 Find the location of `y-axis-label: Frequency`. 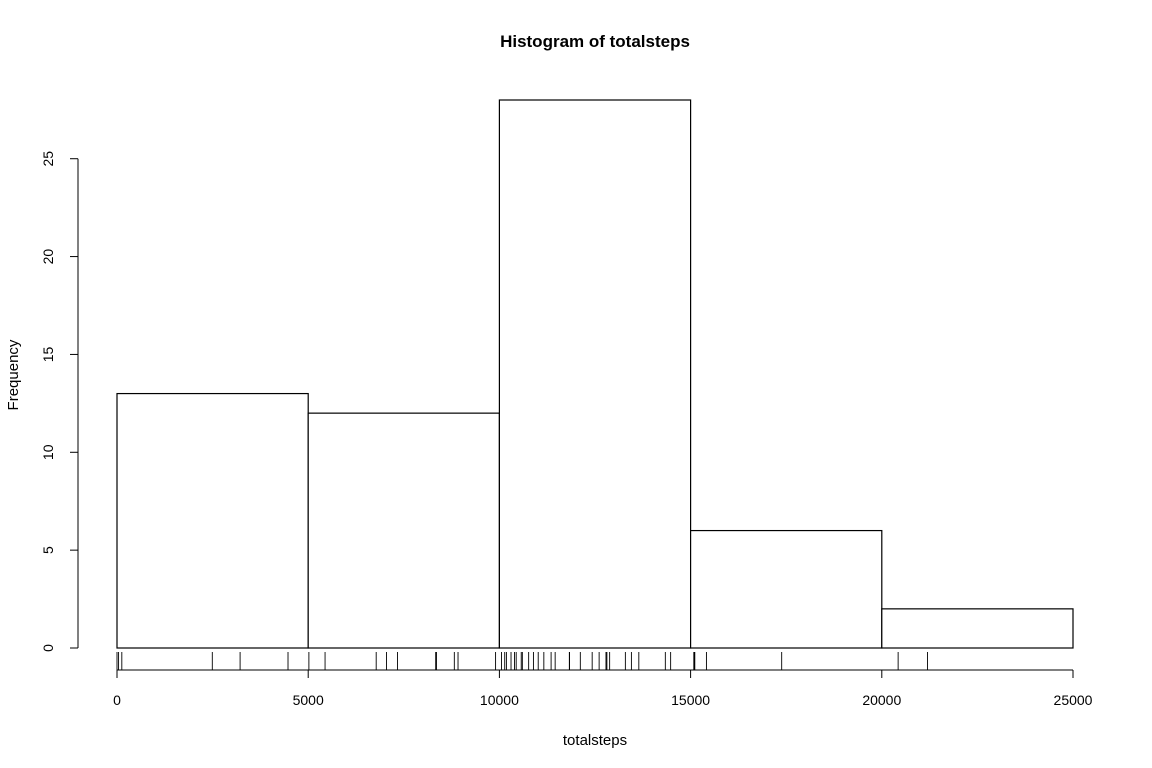

y-axis-label: Frequency is located at coordinates (13, 374).